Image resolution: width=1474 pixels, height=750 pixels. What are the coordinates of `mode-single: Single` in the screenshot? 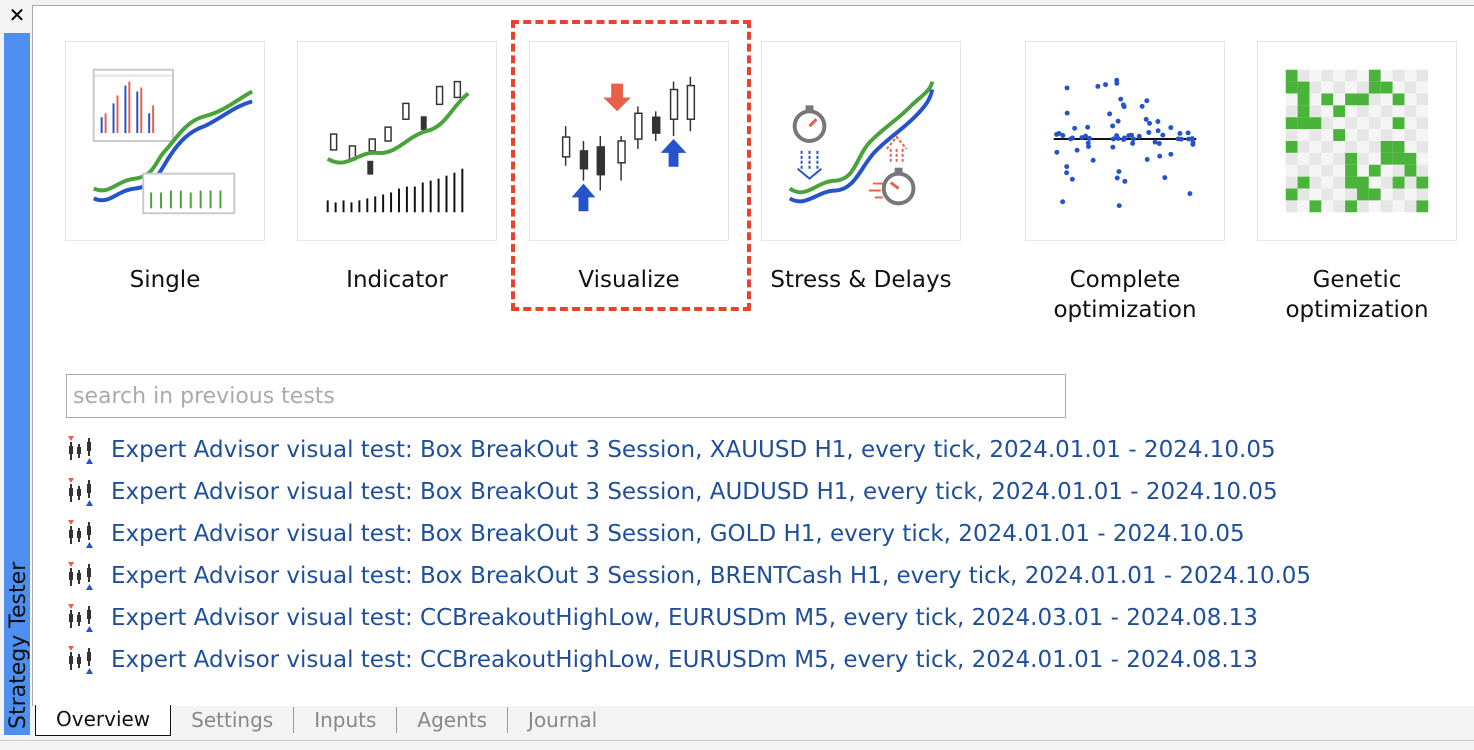 It's located at (165, 168).